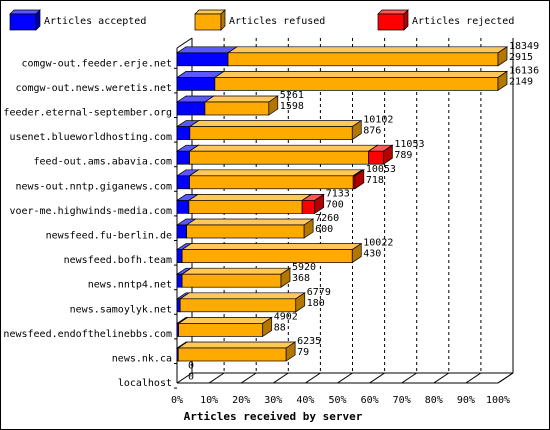 The height and width of the screenshot is (430, 550). Describe the element at coordinates (402, 400) in the screenshot. I see `x-tick-label: 70%` at that location.